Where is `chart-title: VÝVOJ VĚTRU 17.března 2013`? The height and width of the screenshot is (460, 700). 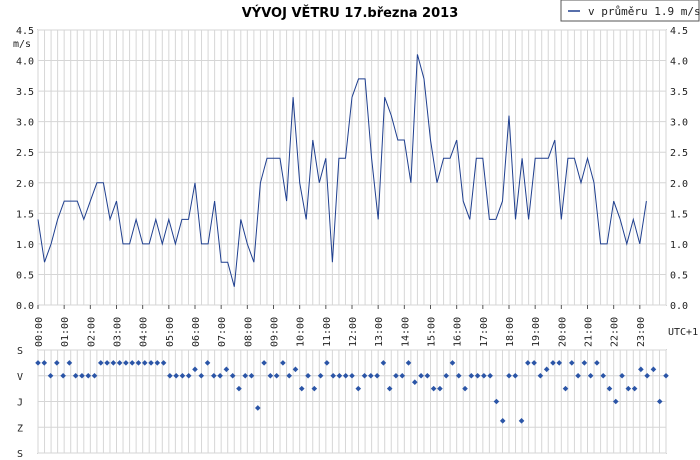 chart-title: VÝVOJ VĚTRU 17.března 2013 is located at coordinates (350, 13).